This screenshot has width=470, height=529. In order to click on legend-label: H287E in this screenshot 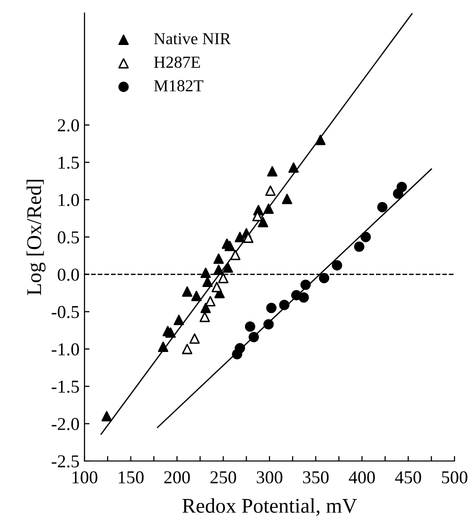, I will do `click(177, 62)`.